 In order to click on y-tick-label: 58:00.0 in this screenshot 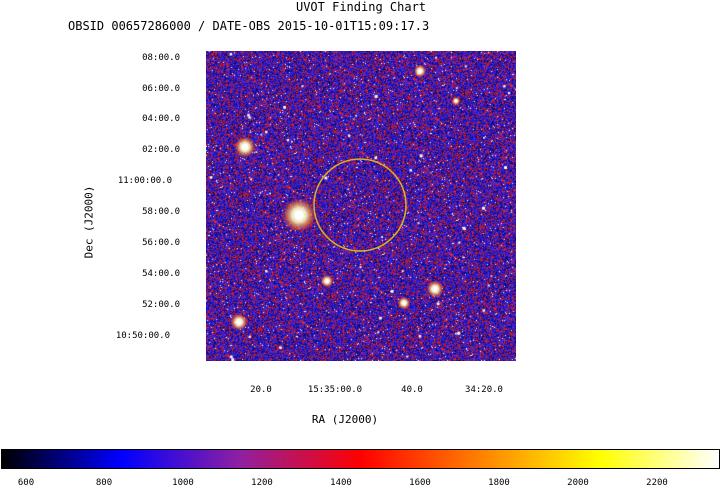, I will do `click(161, 212)`.